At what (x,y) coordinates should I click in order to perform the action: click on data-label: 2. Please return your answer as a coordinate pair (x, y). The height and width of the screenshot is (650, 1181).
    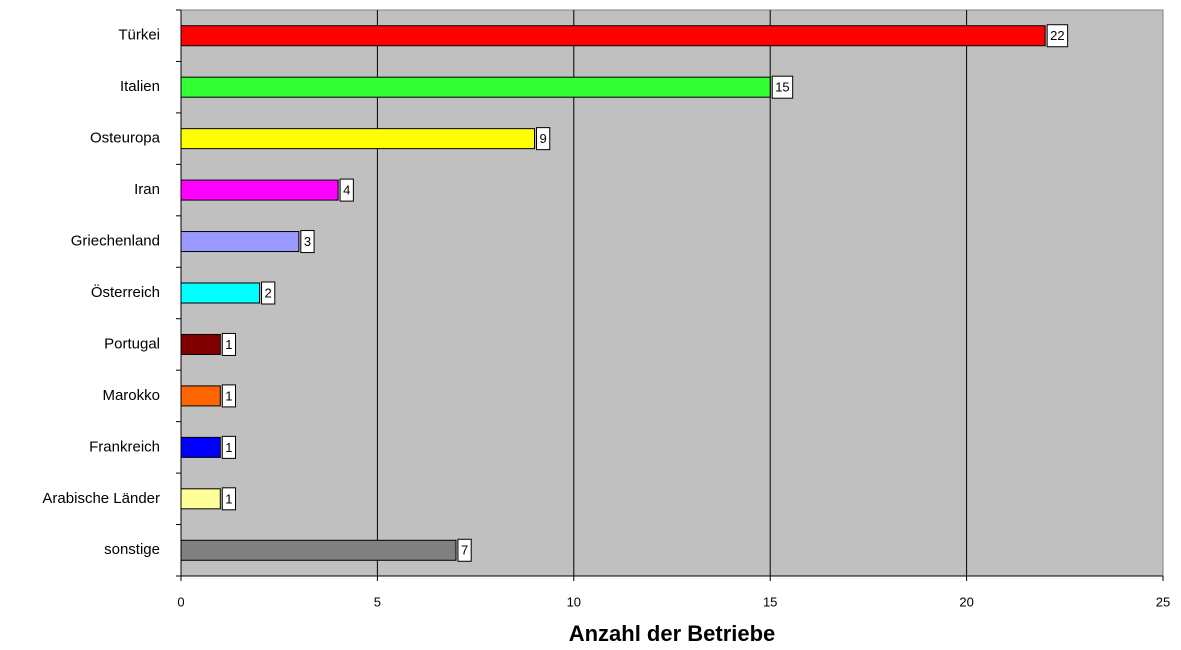
    Looking at the image, I should click on (268, 292).